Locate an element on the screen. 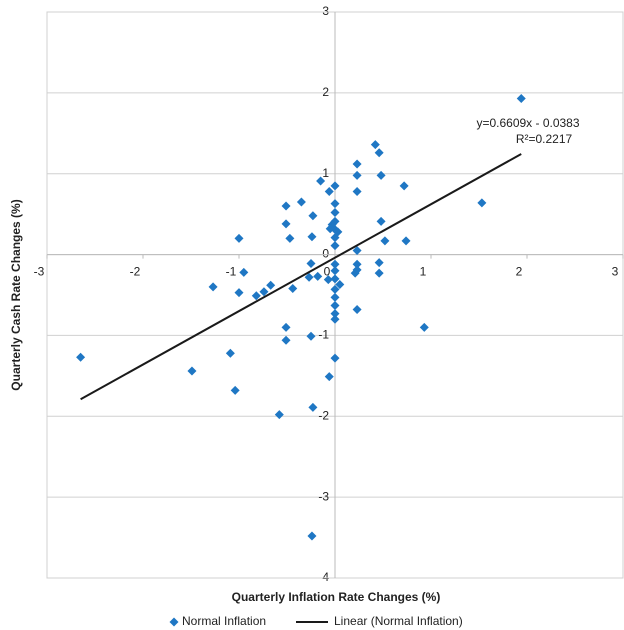  x-tick-label: 3 is located at coordinates (615, 272).